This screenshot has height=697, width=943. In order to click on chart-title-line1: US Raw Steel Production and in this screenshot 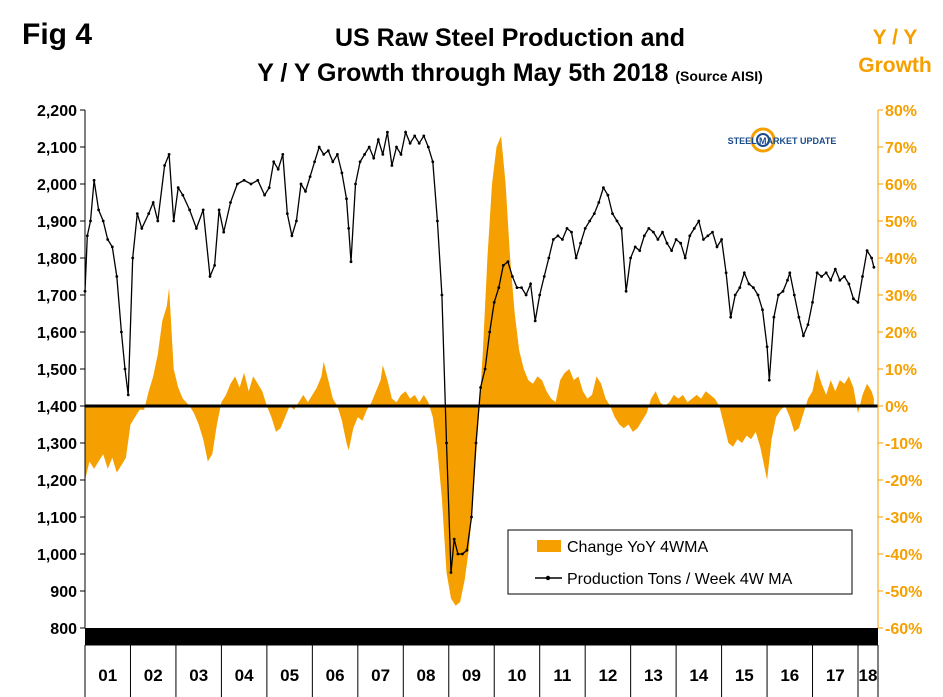, I will do `click(510, 38)`.